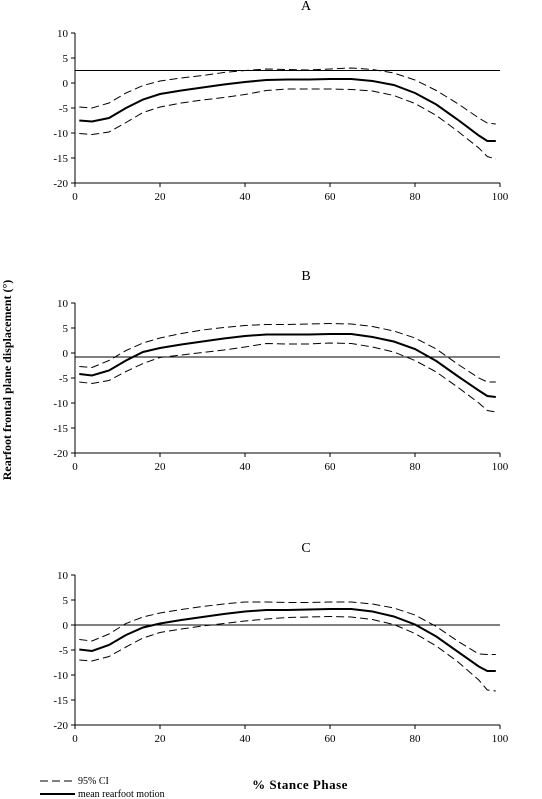 The height and width of the screenshot is (799, 542). What do you see at coordinates (60, 134) in the screenshot?
I see `panel-a-y-tick-label: -10` at bounding box center [60, 134].